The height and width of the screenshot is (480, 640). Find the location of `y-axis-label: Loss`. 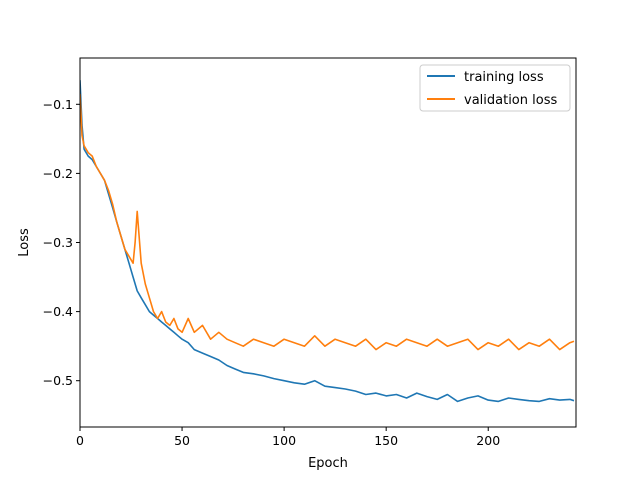

y-axis-label: Loss is located at coordinates (24, 242).